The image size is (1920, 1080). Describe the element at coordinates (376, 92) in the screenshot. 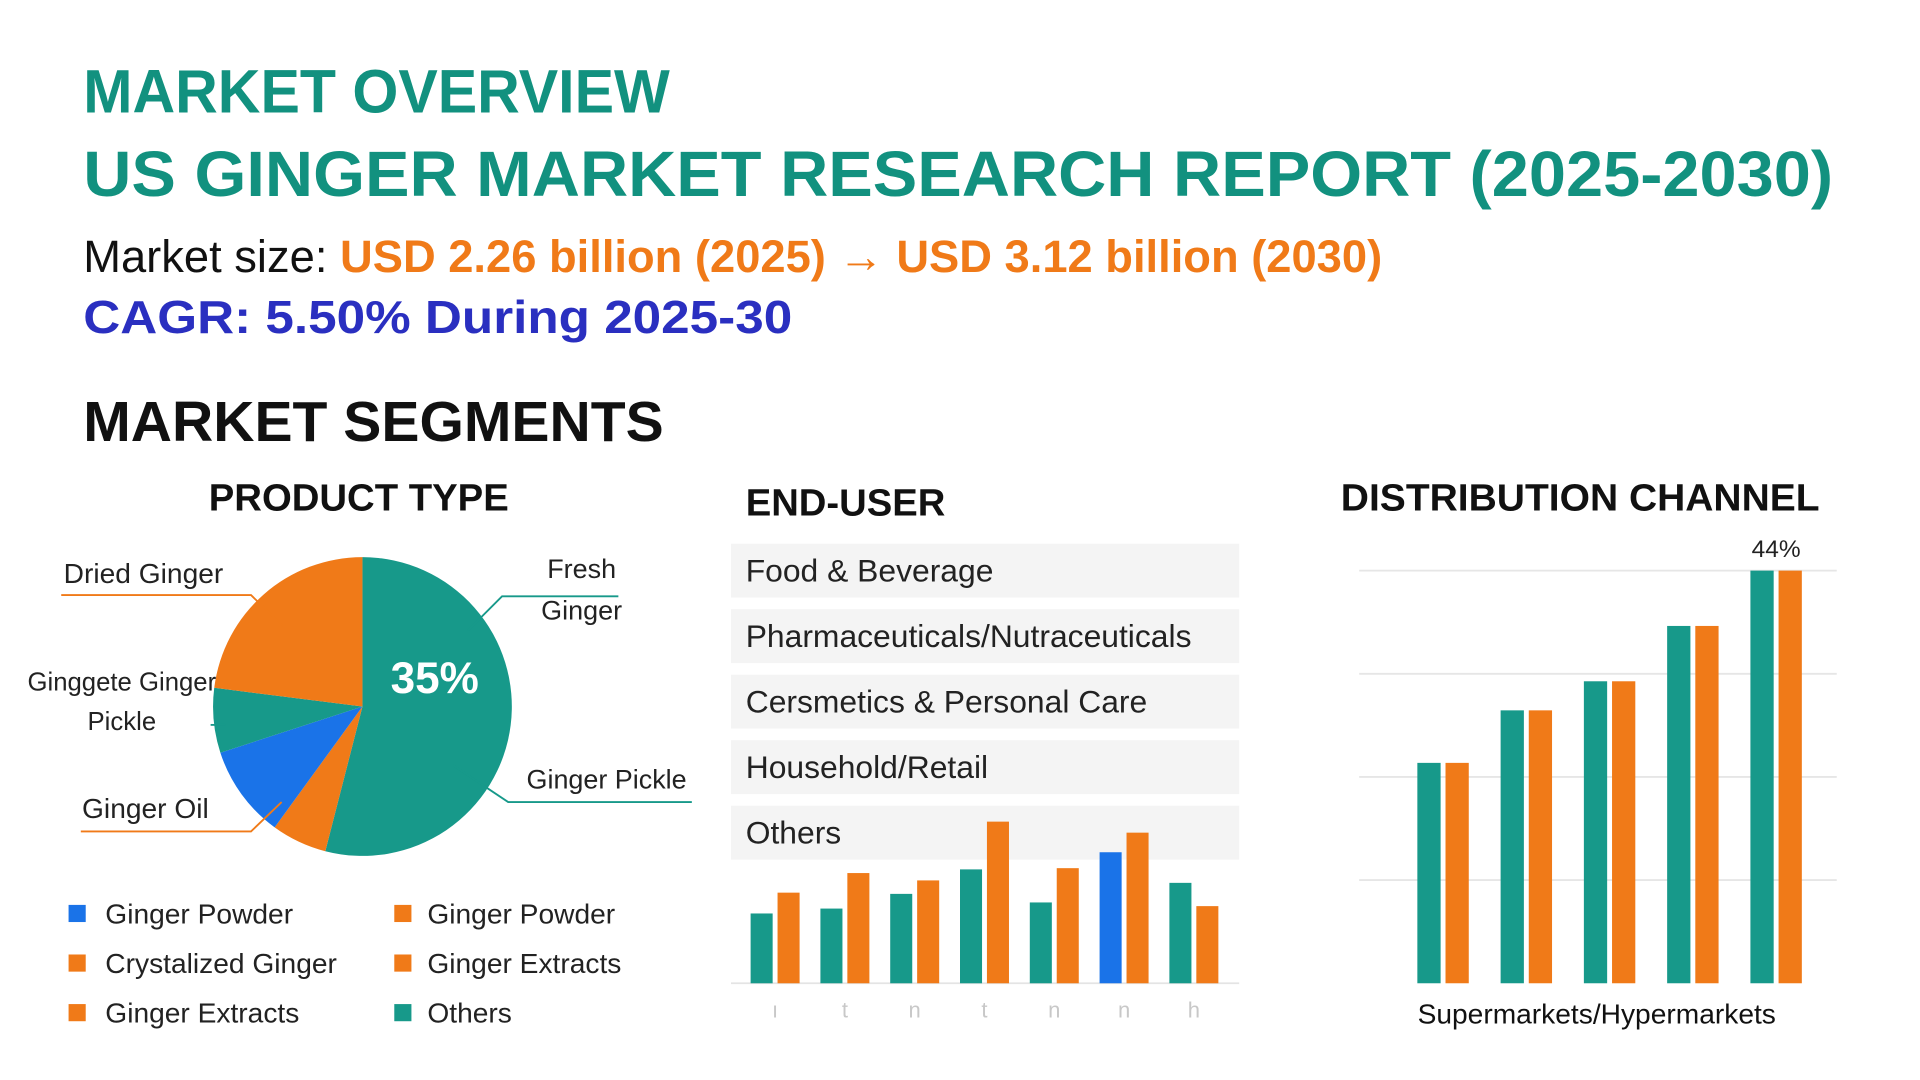

I see `title: MARKET OVERVIEW` at that location.